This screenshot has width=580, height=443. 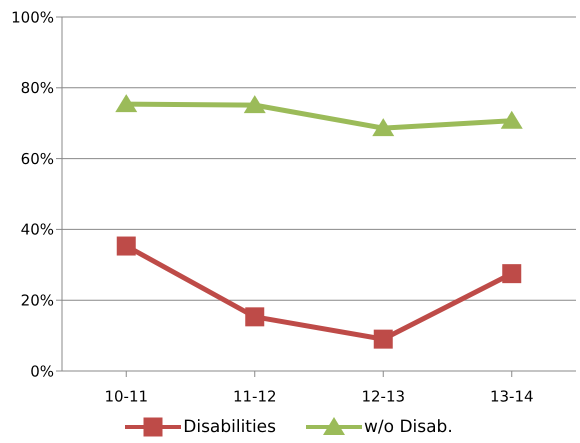 I want to click on y-tick-label: 20%, so click(x=37, y=301).